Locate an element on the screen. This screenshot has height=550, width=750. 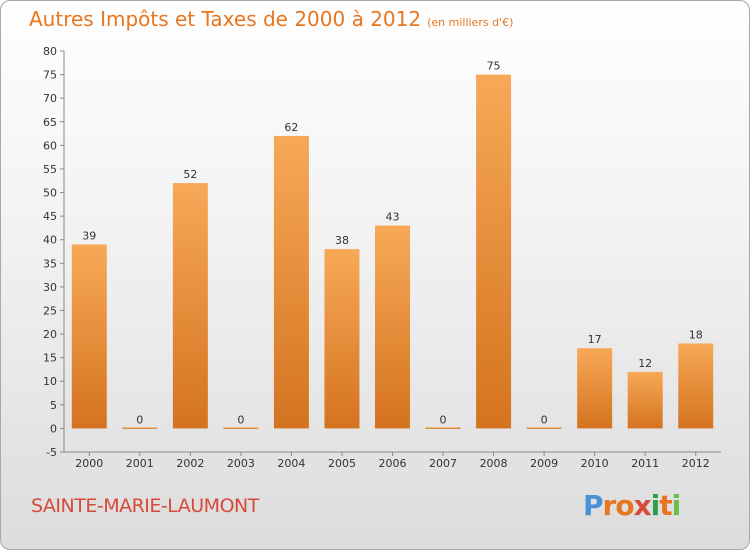
y-tick-label: 35 is located at coordinates (50, 263).